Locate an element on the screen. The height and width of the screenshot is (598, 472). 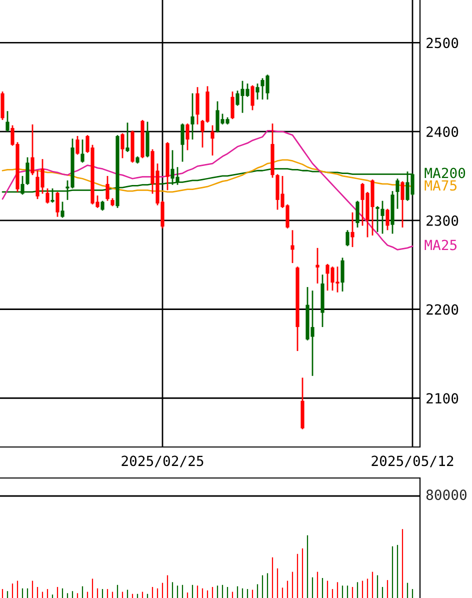
y-tick-label: 2200 is located at coordinates (442, 309).